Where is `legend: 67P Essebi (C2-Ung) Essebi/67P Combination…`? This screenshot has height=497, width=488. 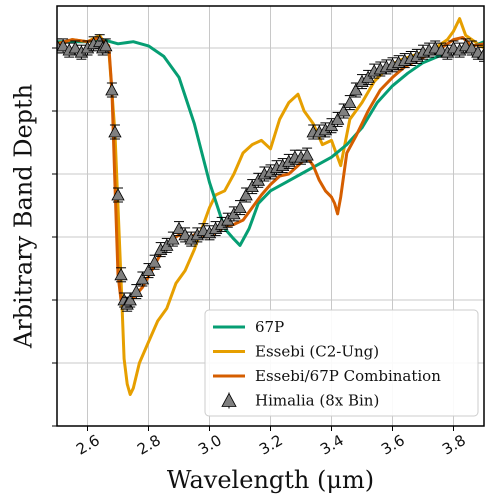 legend: 67P Essebi (C2-Ung) Essebi/67P Combination… is located at coordinates (341, 363).